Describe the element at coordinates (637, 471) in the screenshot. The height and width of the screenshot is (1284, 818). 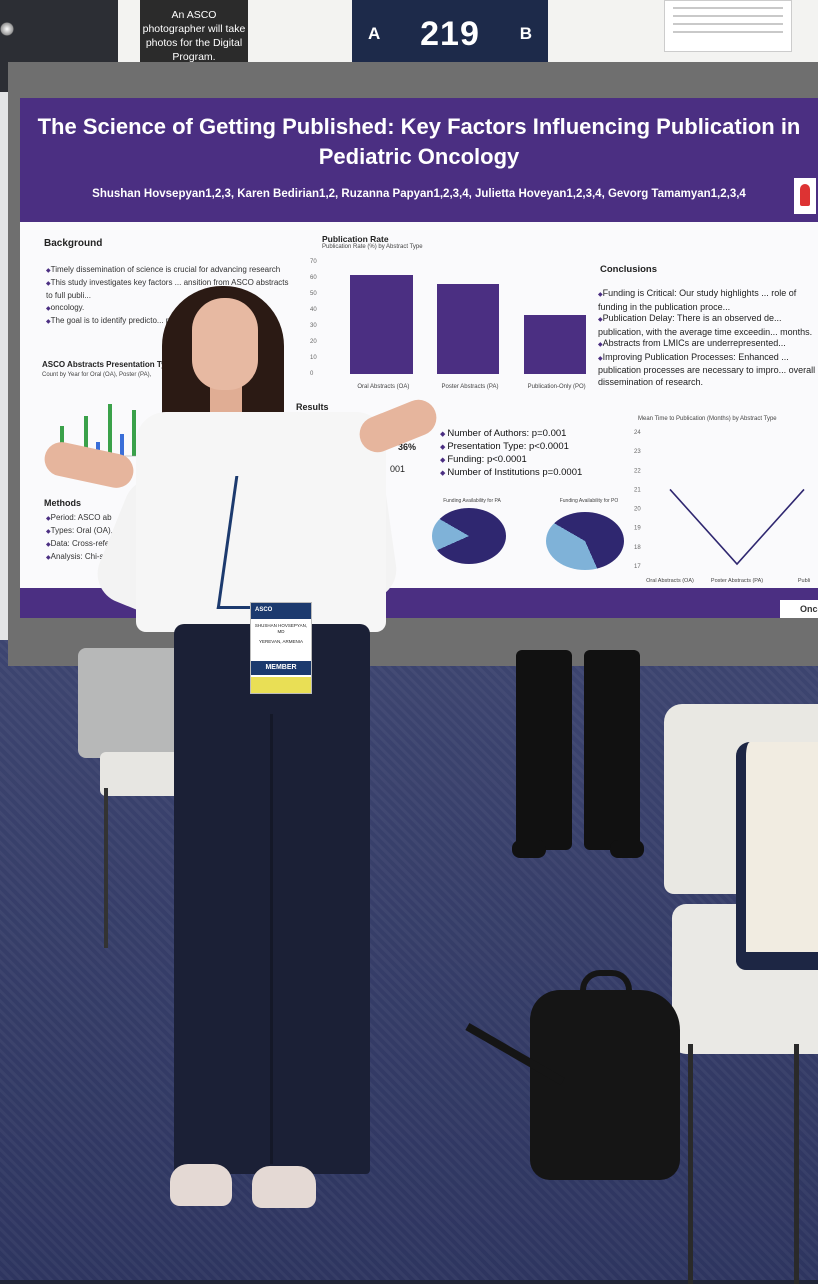
I see `y-tick-label: 22` at that location.